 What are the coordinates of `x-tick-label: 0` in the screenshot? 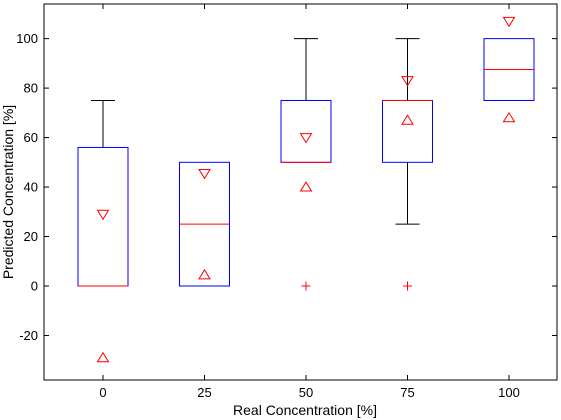 It's located at (102, 392).